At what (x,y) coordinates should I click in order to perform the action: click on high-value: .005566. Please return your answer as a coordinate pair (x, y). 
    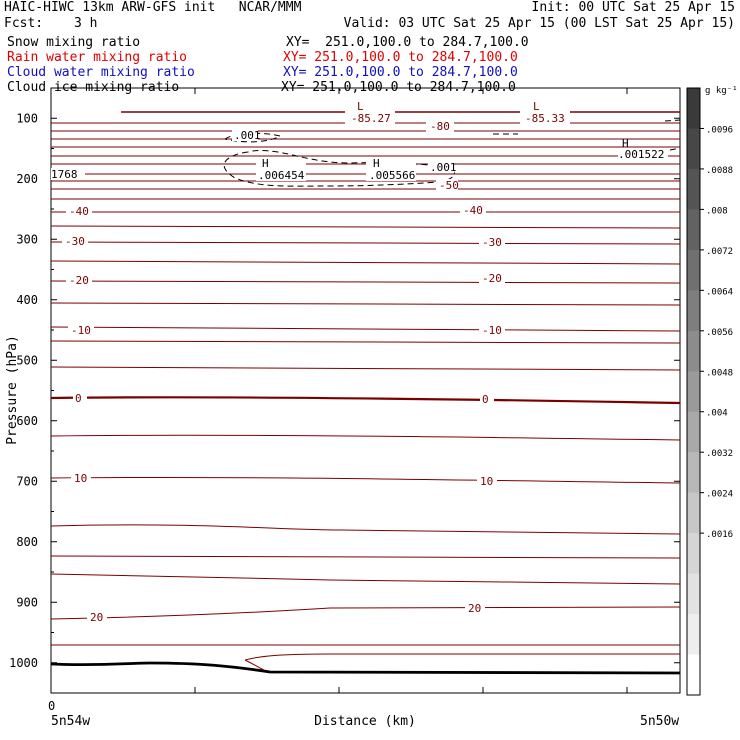
    Looking at the image, I should click on (392, 175).